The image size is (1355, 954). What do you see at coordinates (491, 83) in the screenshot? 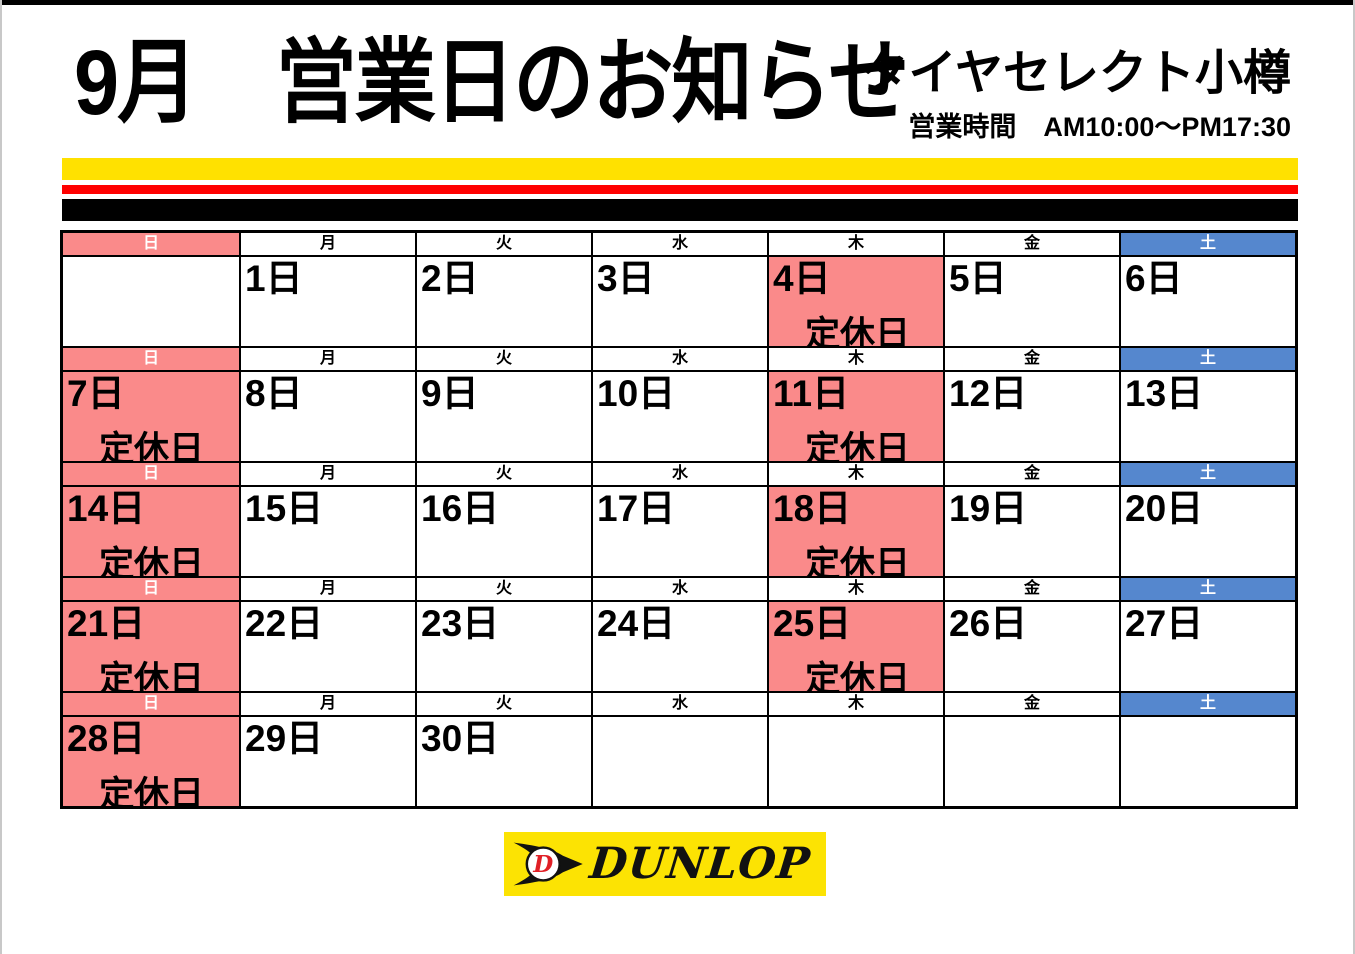
I see `page-title: 9月 営業日のお知らせ` at bounding box center [491, 83].